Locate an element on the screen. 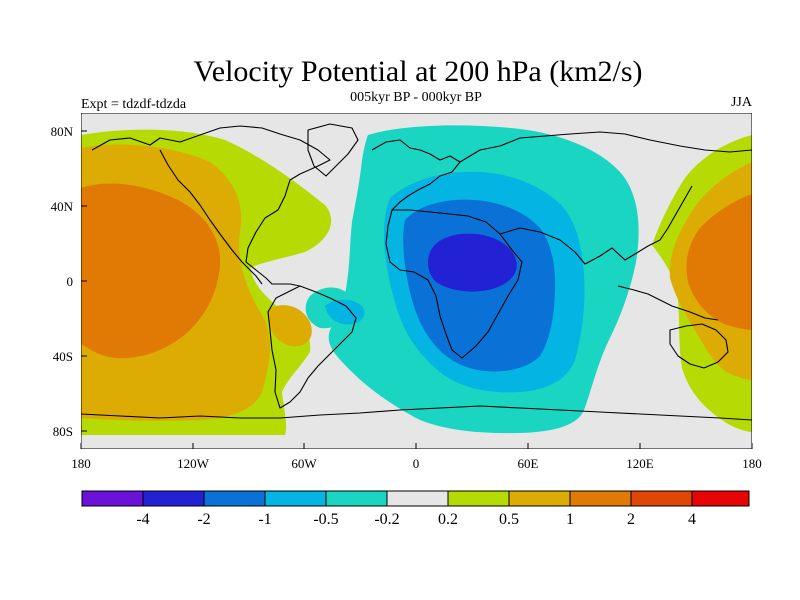 This screenshot has height=600, width=800. x-tick-label: 120E is located at coordinates (640, 463).